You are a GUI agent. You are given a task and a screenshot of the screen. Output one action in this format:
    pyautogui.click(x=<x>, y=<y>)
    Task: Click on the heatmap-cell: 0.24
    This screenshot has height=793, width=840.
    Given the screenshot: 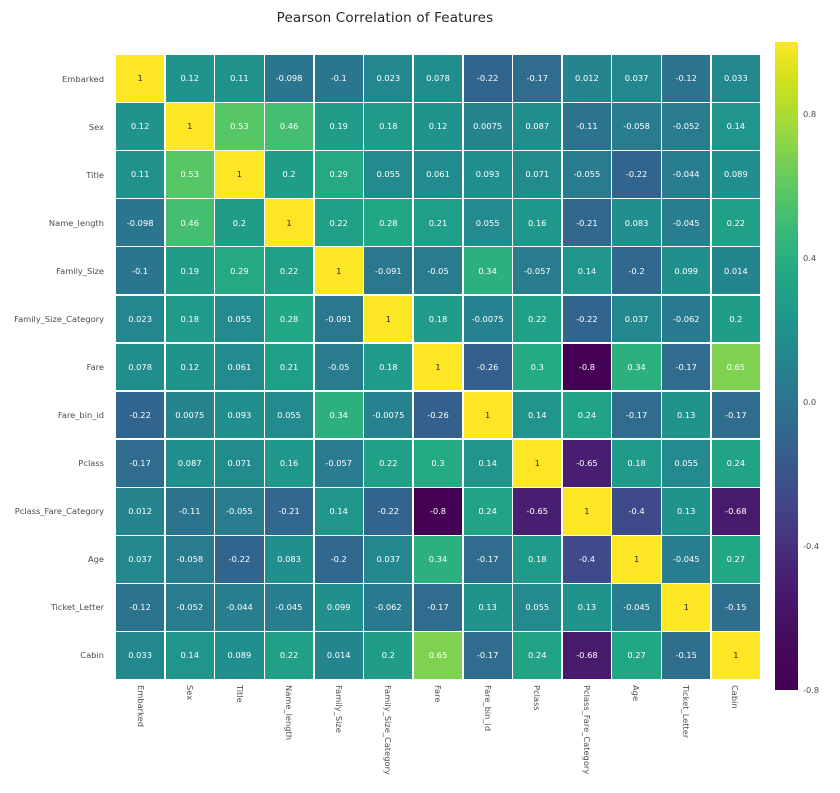 What is the action you would take?
    pyautogui.click(x=487, y=511)
    